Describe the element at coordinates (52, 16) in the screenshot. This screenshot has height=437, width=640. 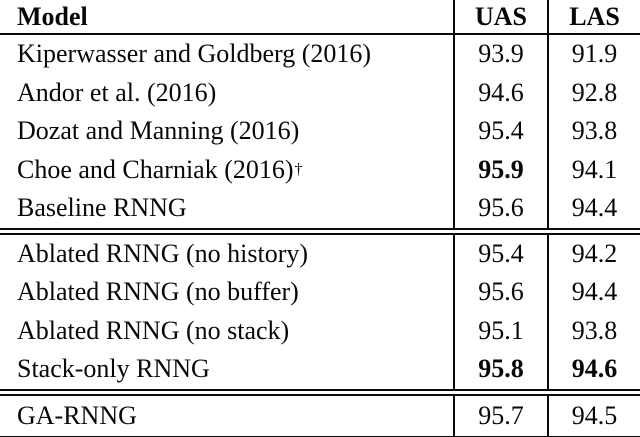
I see `column-header-model: Model` at that location.